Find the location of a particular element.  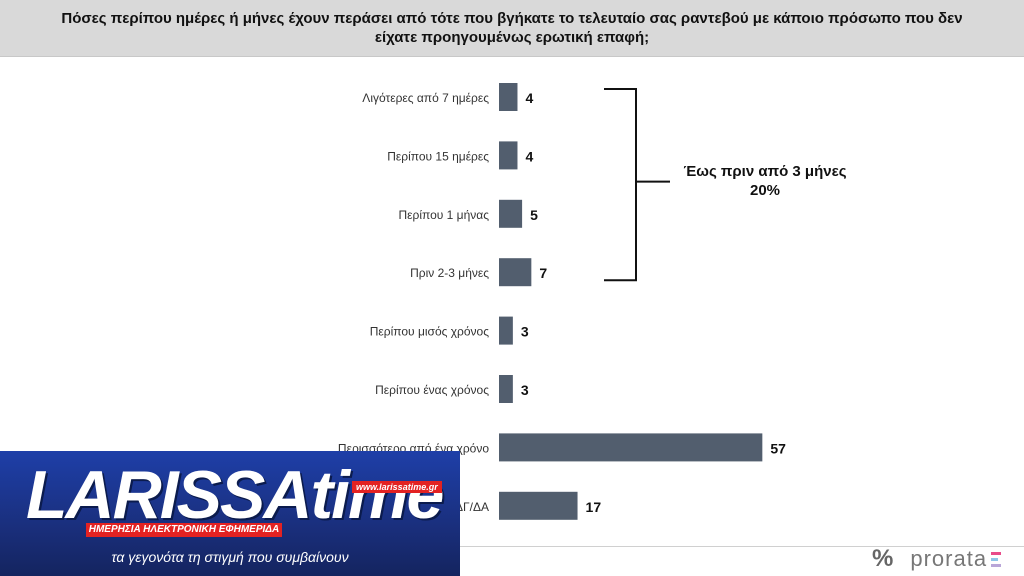

category-label: Πριν 2-3 μήνες is located at coordinates (449, 273).